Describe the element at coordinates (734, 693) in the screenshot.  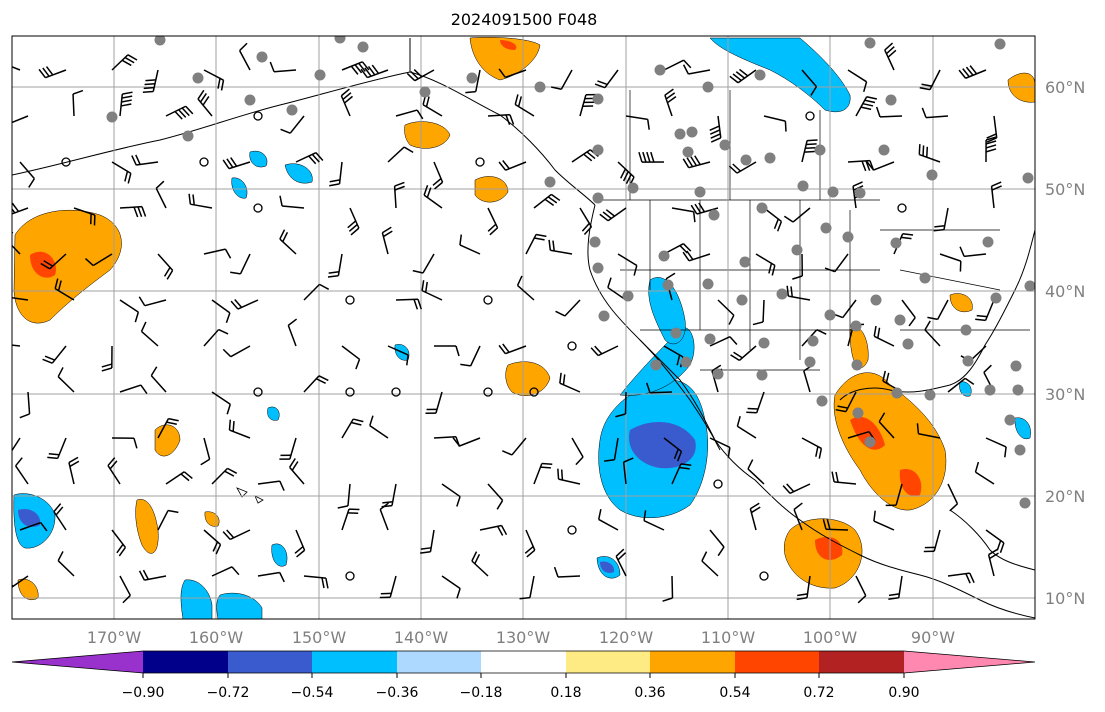
I see `colorbar-tick: 0.54` at that location.